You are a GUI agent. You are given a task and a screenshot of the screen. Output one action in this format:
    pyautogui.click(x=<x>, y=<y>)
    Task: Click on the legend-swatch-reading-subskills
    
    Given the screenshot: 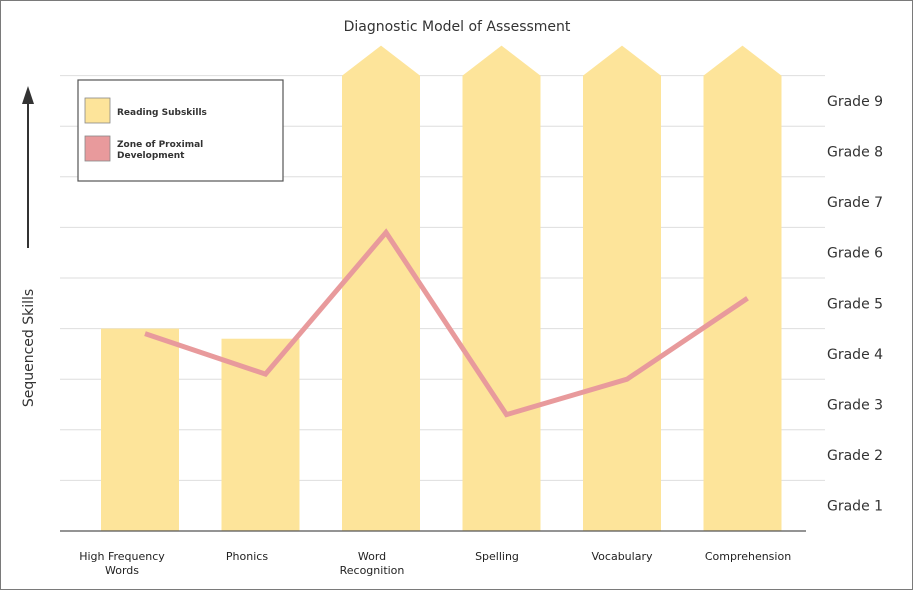 What is the action you would take?
    pyautogui.click(x=97, y=110)
    